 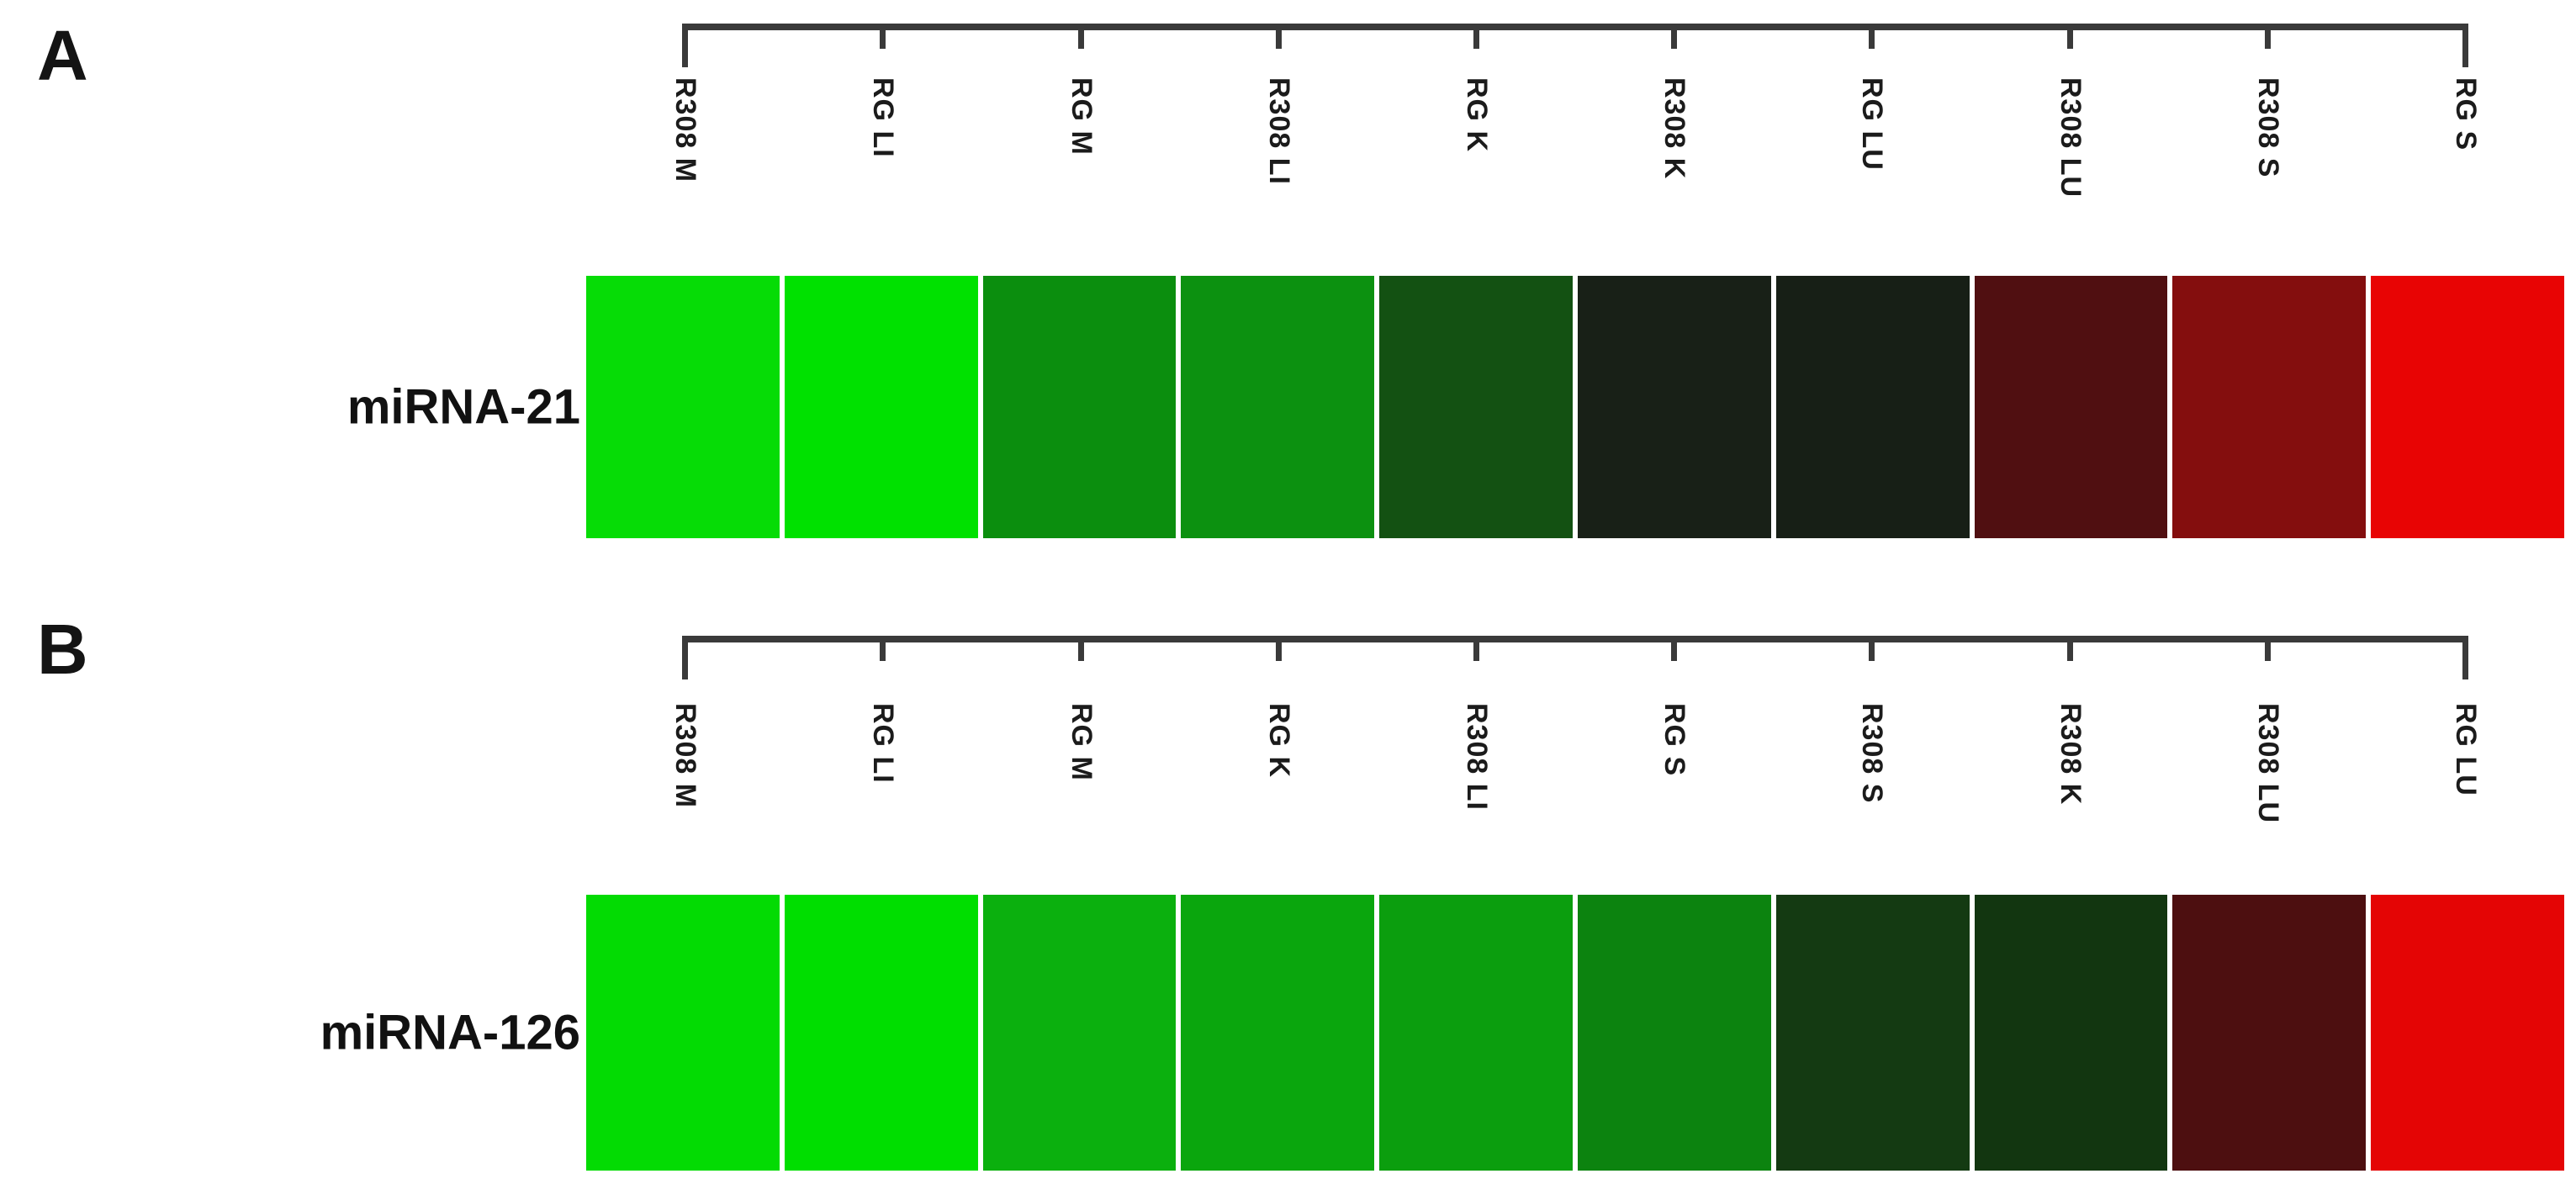 I want to click on panel-b-row-label: miRNA-126, so click(x=450, y=1032).